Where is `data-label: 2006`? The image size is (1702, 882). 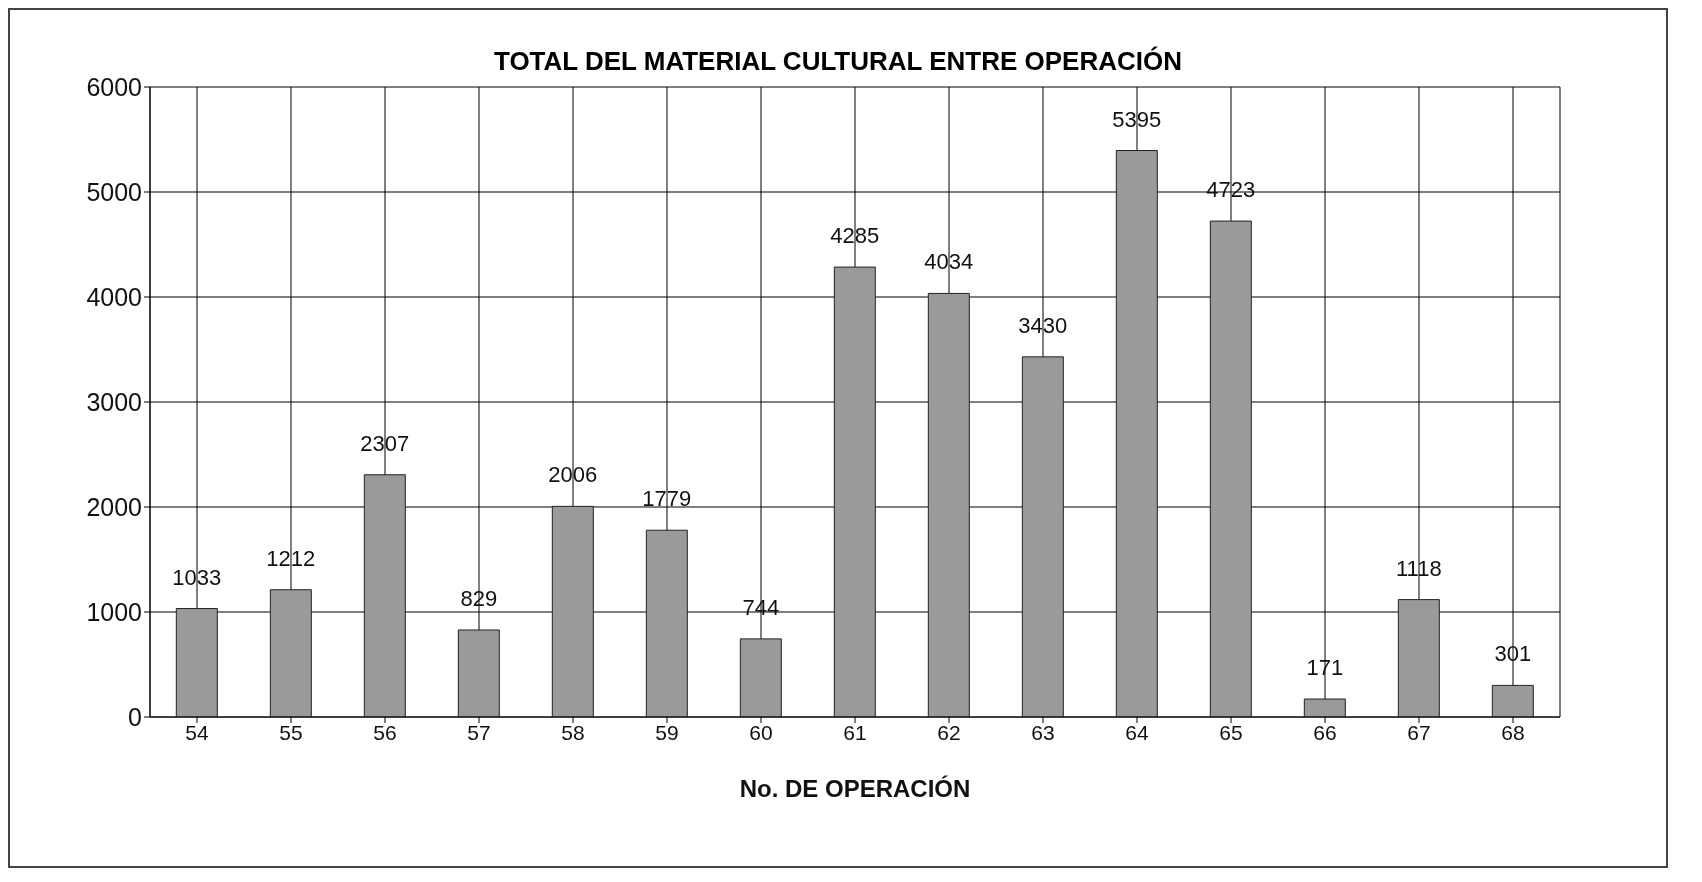
data-label: 2006 is located at coordinates (573, 475).